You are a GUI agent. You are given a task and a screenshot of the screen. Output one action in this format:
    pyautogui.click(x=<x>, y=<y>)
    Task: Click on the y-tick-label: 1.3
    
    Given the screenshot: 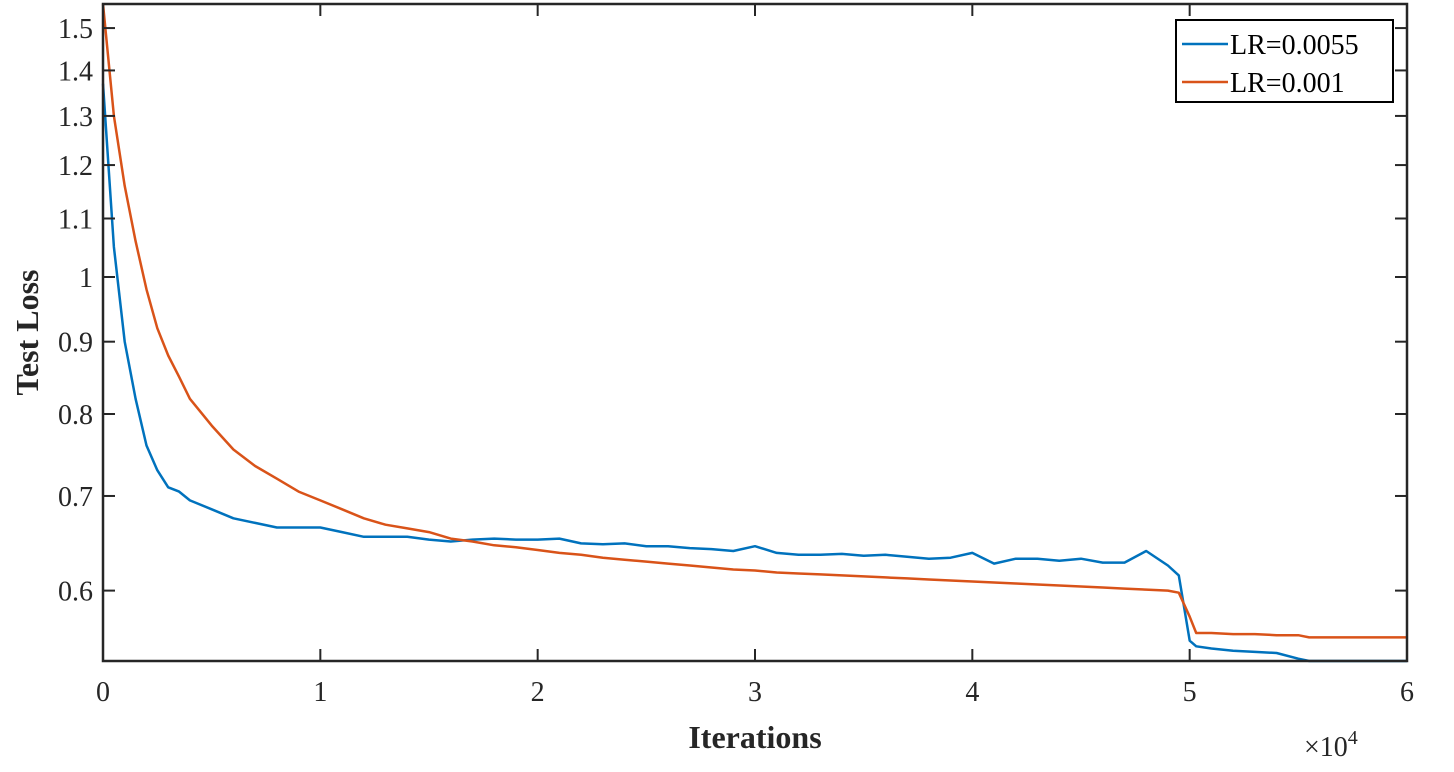 What is the action you would take?
    pyautogui.click(x=75, y=117)
    